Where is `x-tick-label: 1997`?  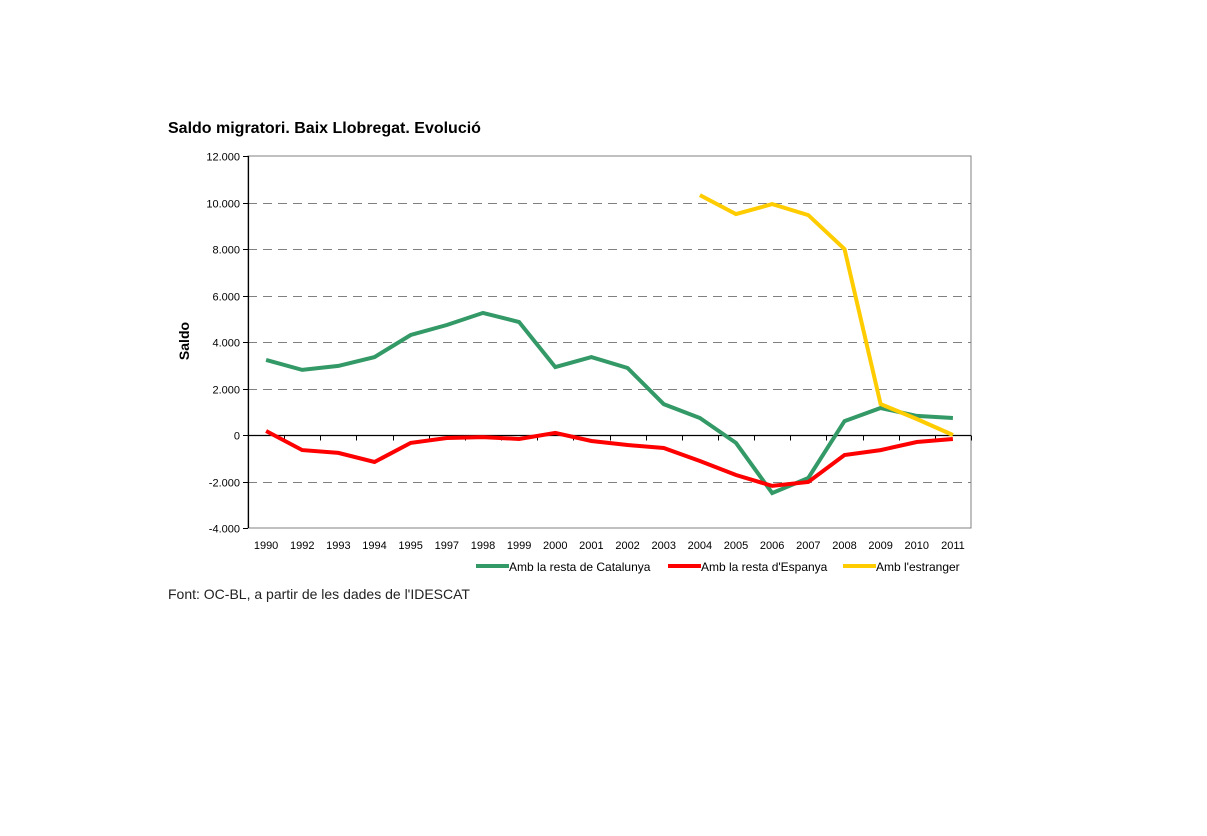
x-tick-label: 1997 is located at coordinates (447, 546).